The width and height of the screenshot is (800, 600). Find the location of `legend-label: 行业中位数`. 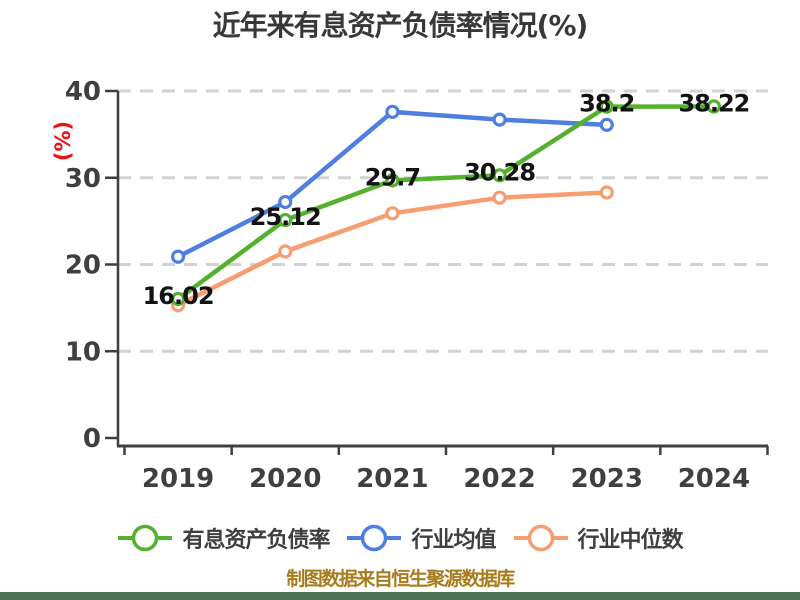

legend-label: 行业中位数 is located at coordinates (630, 540).